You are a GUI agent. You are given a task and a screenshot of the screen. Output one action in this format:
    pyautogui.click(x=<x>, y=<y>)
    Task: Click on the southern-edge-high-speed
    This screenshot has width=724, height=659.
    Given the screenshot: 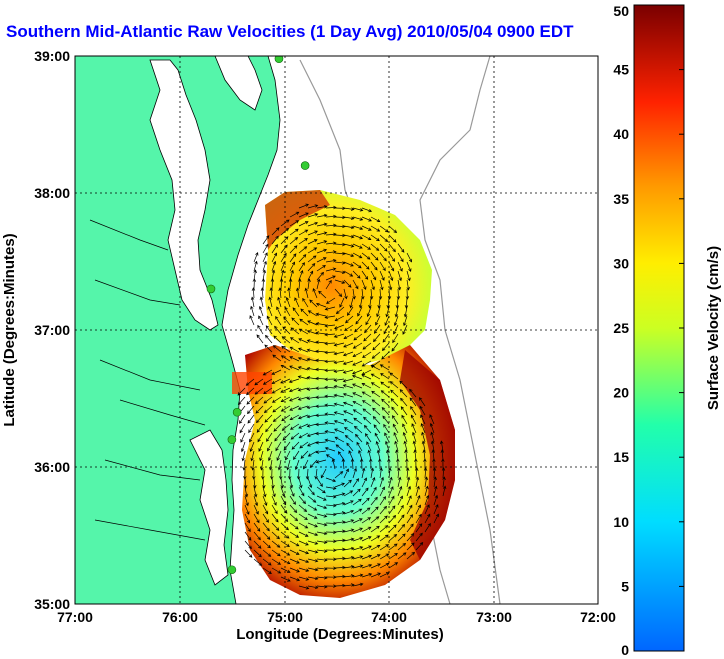 What is the action you would take?
    pyautogui.click(x=427, y=455)
    